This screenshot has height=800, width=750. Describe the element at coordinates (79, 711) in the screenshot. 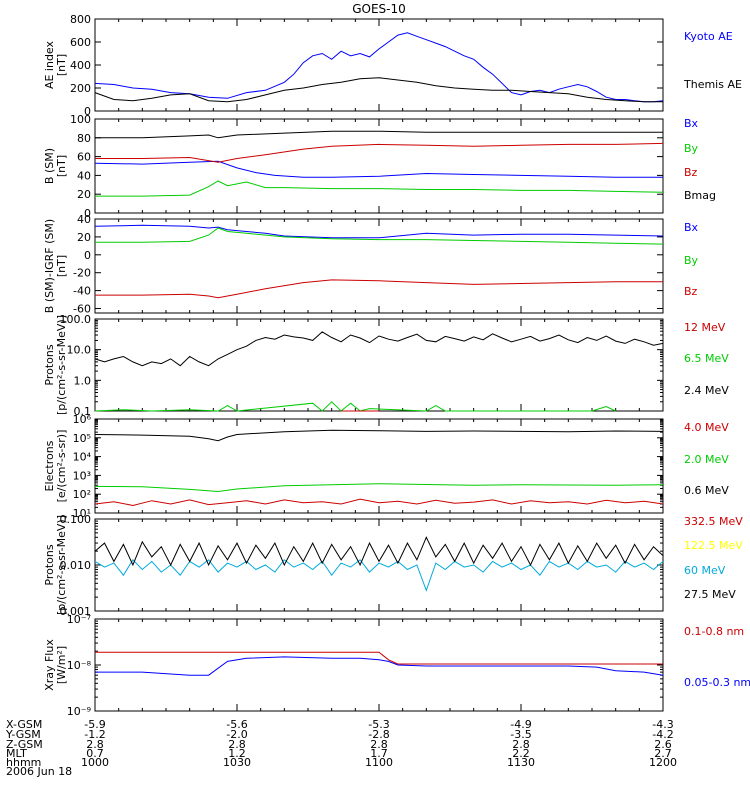

I see `y-tick-label: 10⁻⁹` at that location.